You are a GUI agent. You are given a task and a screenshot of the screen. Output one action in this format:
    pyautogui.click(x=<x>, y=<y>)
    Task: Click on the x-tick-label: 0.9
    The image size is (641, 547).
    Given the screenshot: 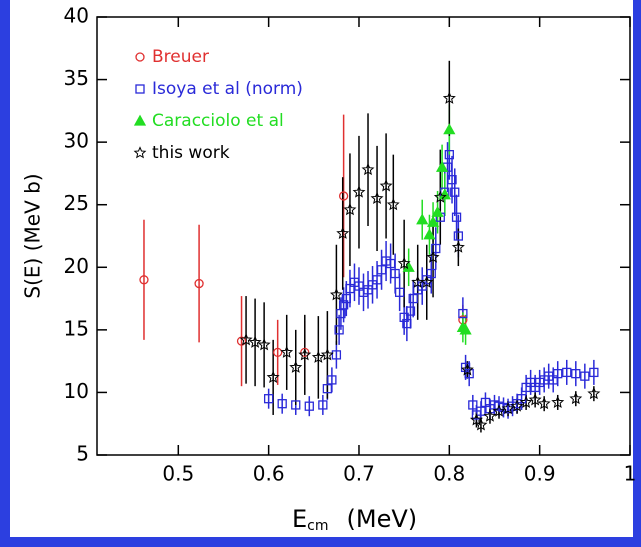 What is the action you would take?
    pyautogui.click(x=540, y=474)
    